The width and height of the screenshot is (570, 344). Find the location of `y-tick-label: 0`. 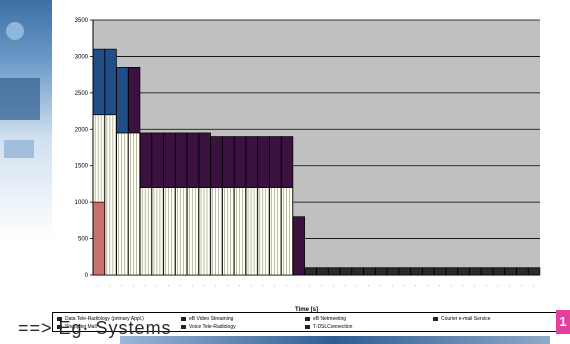

y-tick-label: 0 is located at coordinates (87, 276).